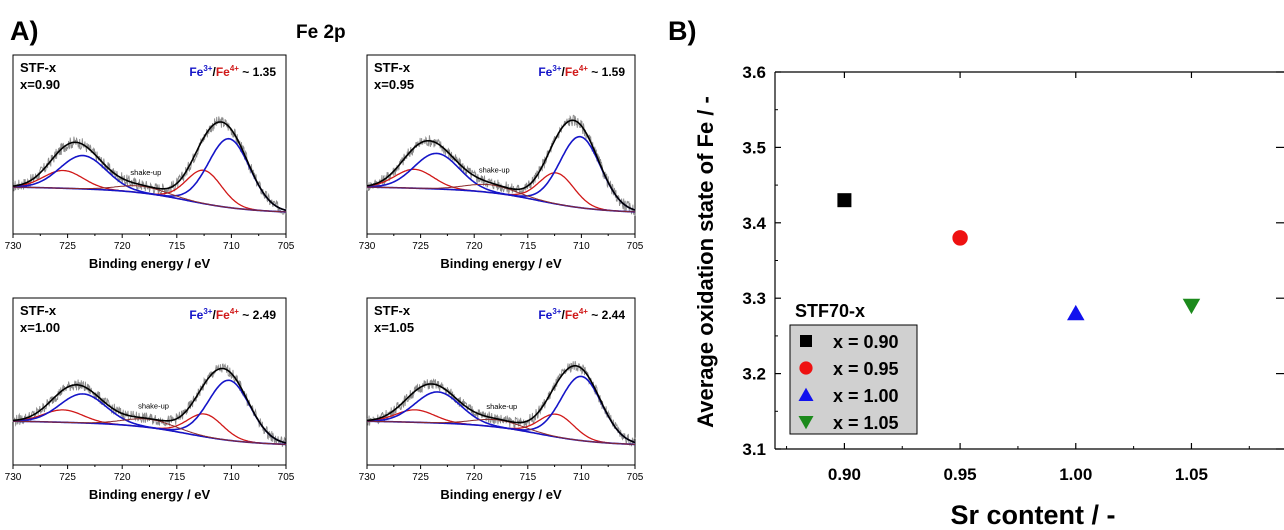 Image resolution: width=1284 pixels, height=530 pixels. Describe the element at coordinates (1191, 474) in the screenshot. I see `x-tick-label: 1.05` at that location.